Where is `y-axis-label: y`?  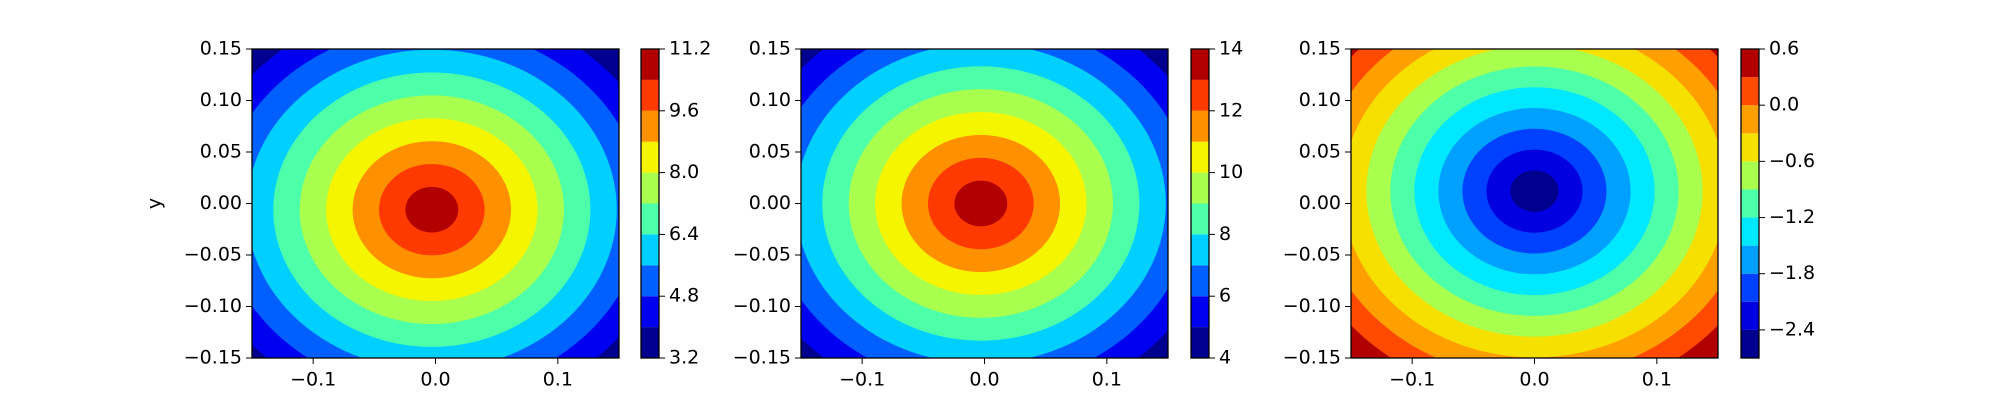
y-axis-label: y is located at coordinates (155, 203).